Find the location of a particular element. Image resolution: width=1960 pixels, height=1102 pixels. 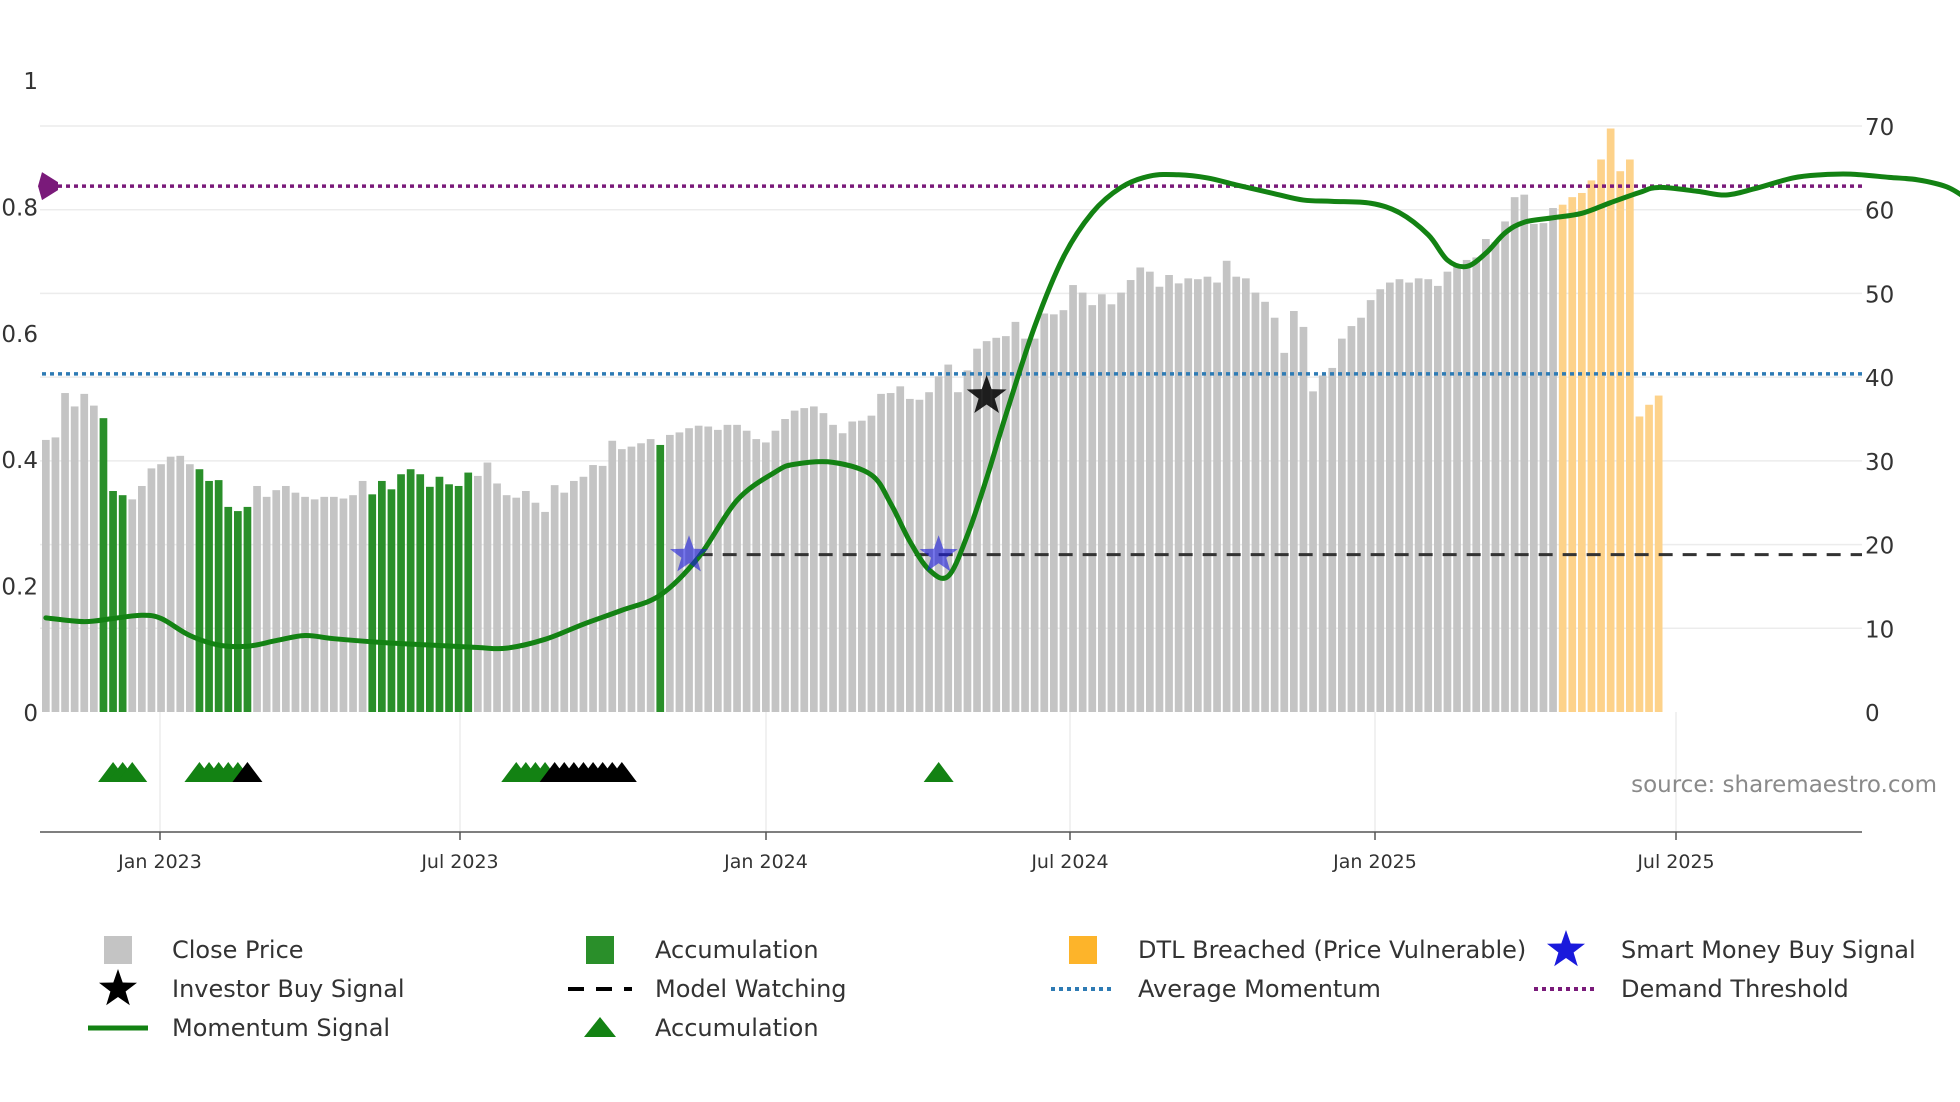

right-tick-label: 20 is located at coordinates (1879, 547).